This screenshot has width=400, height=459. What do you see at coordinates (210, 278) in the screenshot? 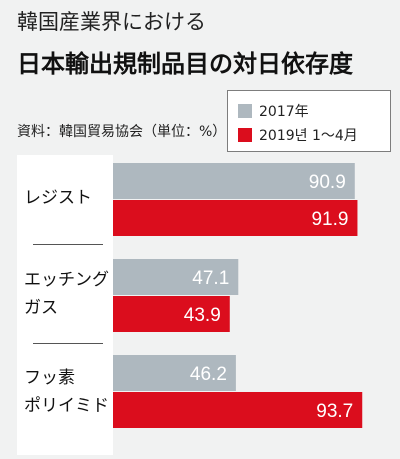
I see `value-label-etching-gas-2017: 47.1` at bounding box center [210, 278].